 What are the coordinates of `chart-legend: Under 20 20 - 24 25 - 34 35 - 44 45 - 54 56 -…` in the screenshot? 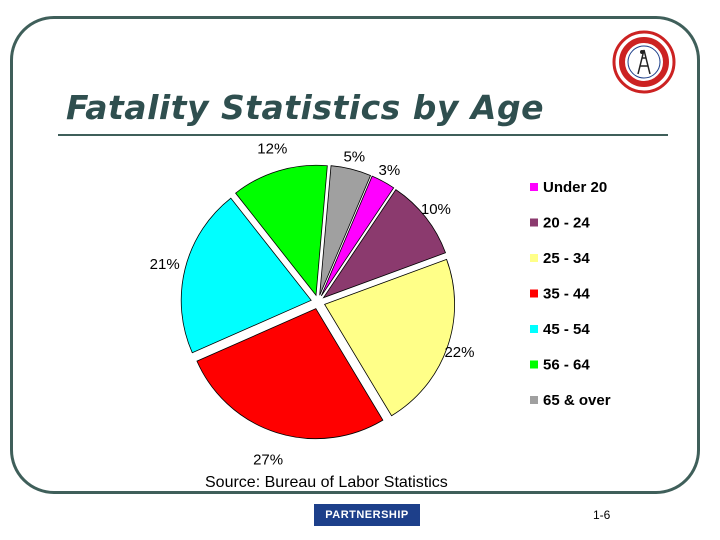 It's located at (570, 294).